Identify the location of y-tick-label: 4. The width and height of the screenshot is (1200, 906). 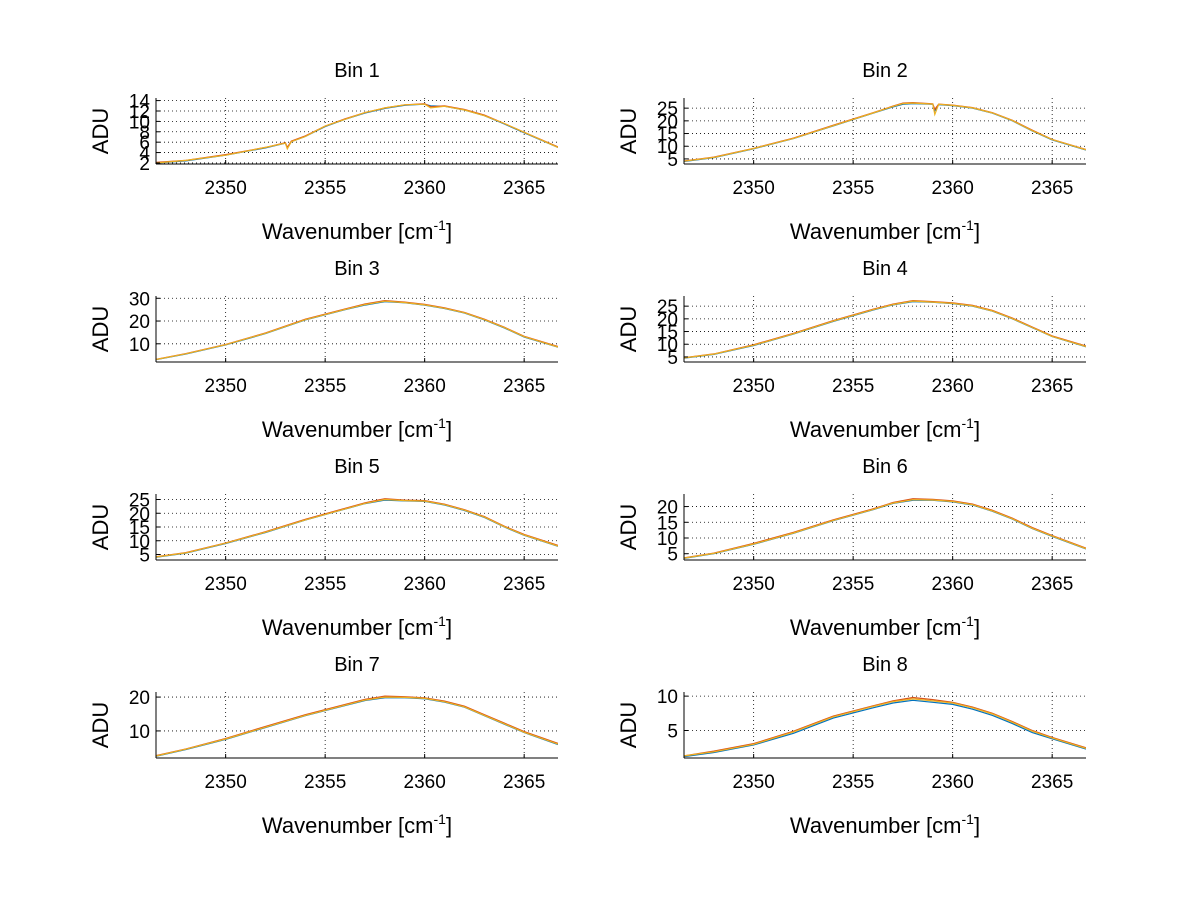
(144, 154).